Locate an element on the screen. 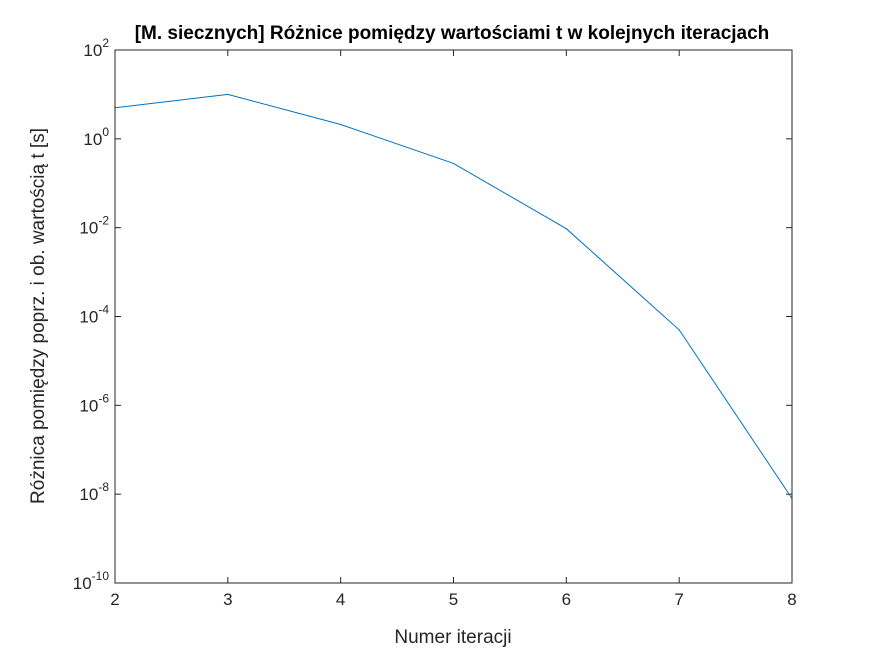 The width and height of the screenshot is (875, 656). y-tick-exponent: 2 is located at coordinates (105, 43).